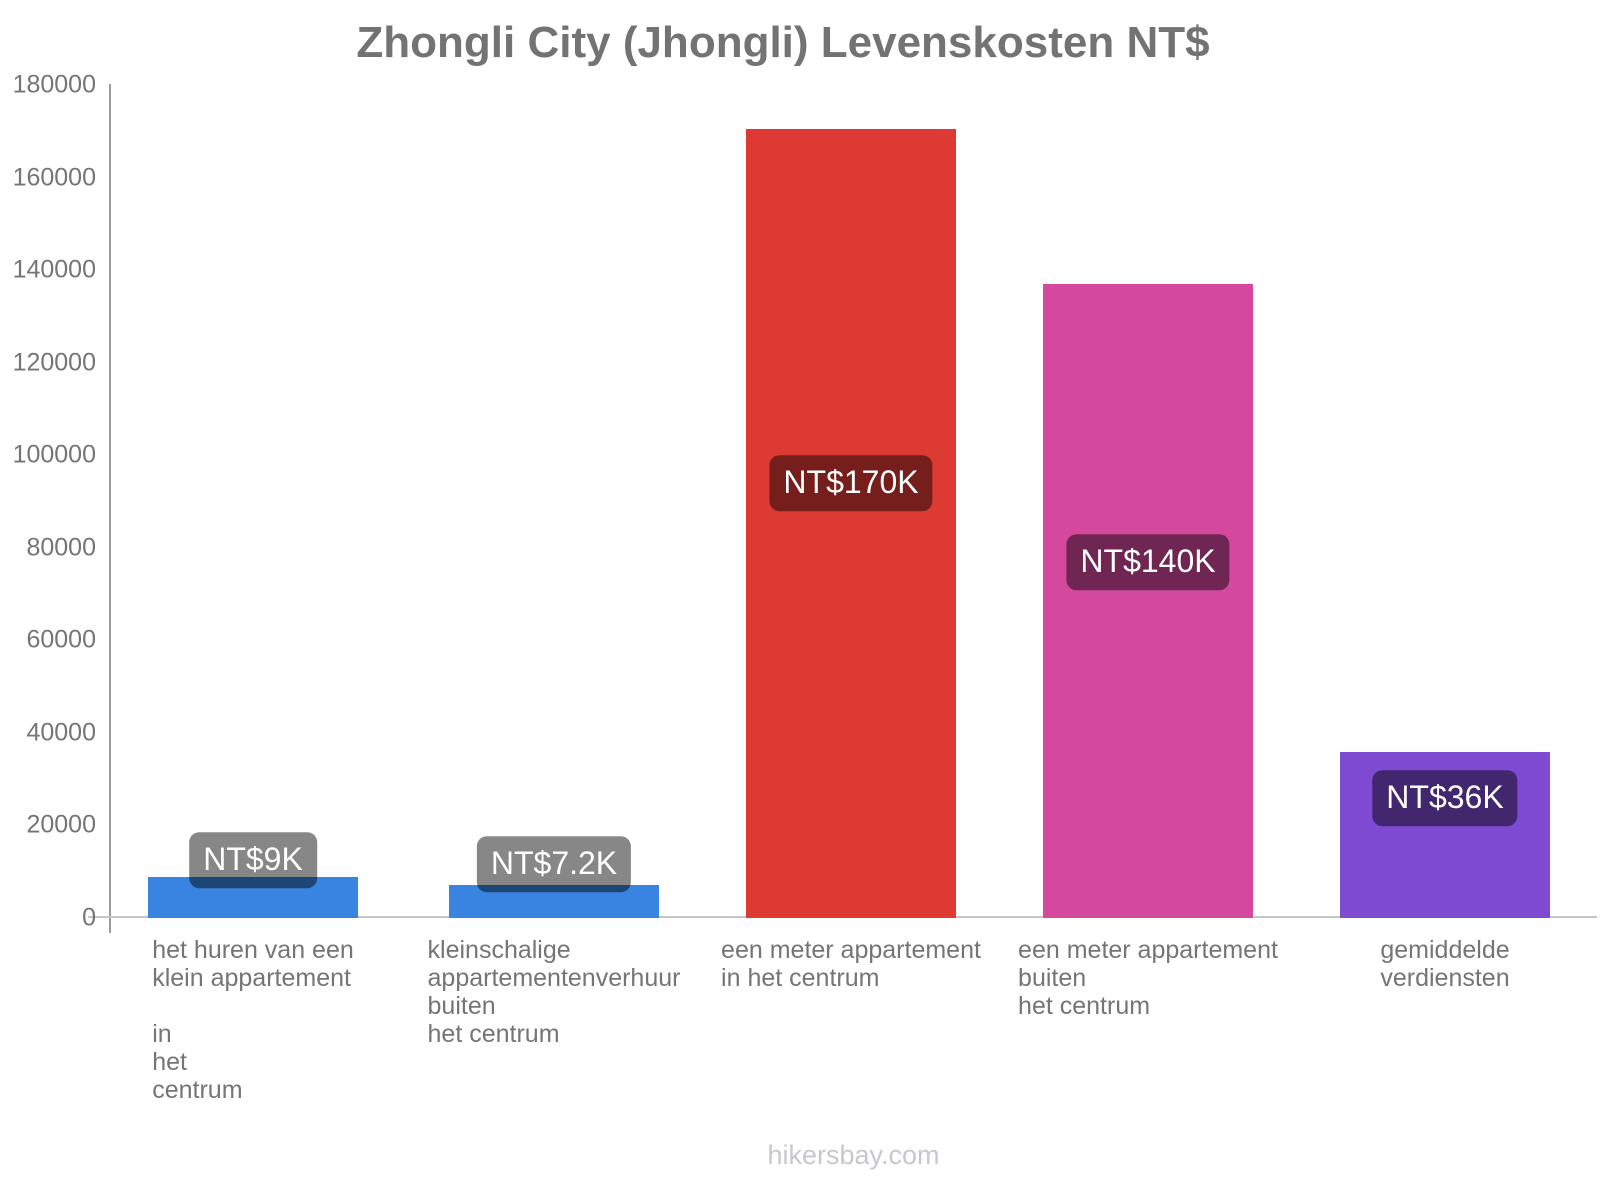 This screenshot has width=1600, height=1200. Describe the element at coordinates (169, 1062) in the screenshot. I see `category-label-line: het` at that location.